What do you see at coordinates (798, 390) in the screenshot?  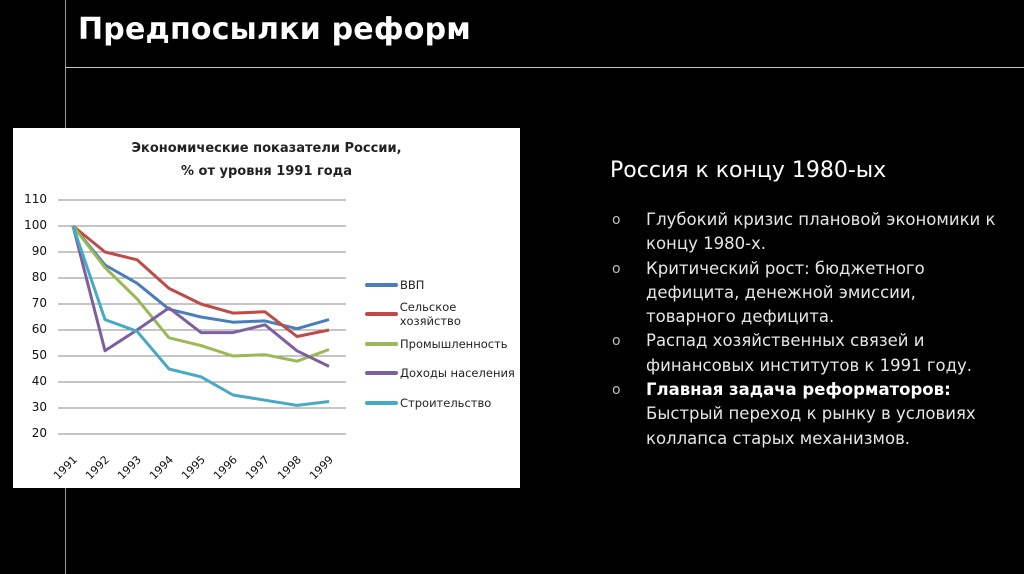 I see `bullet-emphasis: Главная задача реформаторов:` at bounding box center [798, 390].